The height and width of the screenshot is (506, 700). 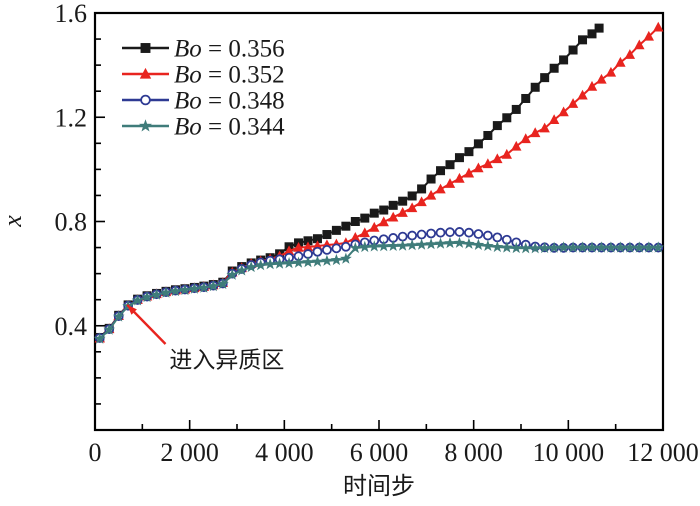 What do you see at coordinates (132, 309) in the screenshot?
I see `annotation-arrowhead-icon` at bounding box center [132, 309].